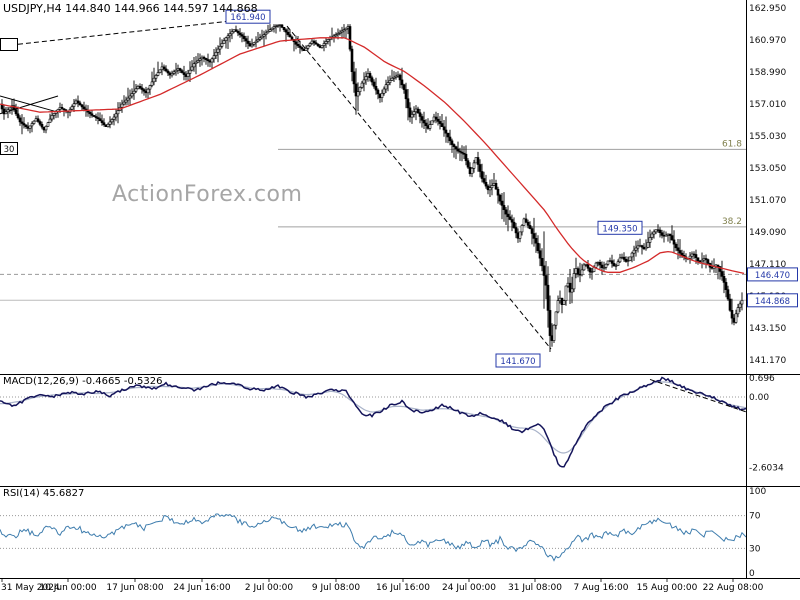  What do you see at coordinates (767, 137) in the screenshot?
I see `price-axis-label: 155.030` at bounding box center [767, 137].